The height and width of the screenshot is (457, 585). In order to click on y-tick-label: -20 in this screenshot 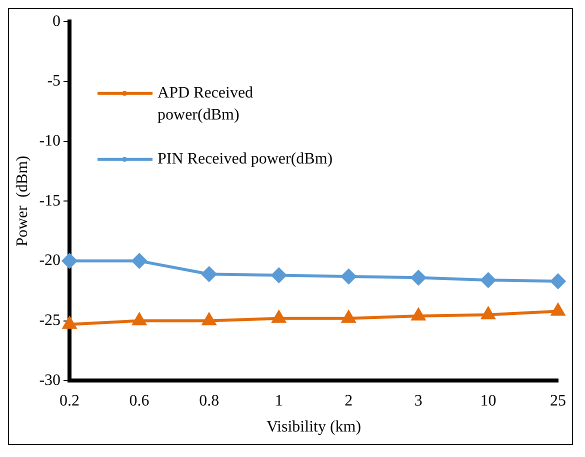, I will do `click(50, 261)`.